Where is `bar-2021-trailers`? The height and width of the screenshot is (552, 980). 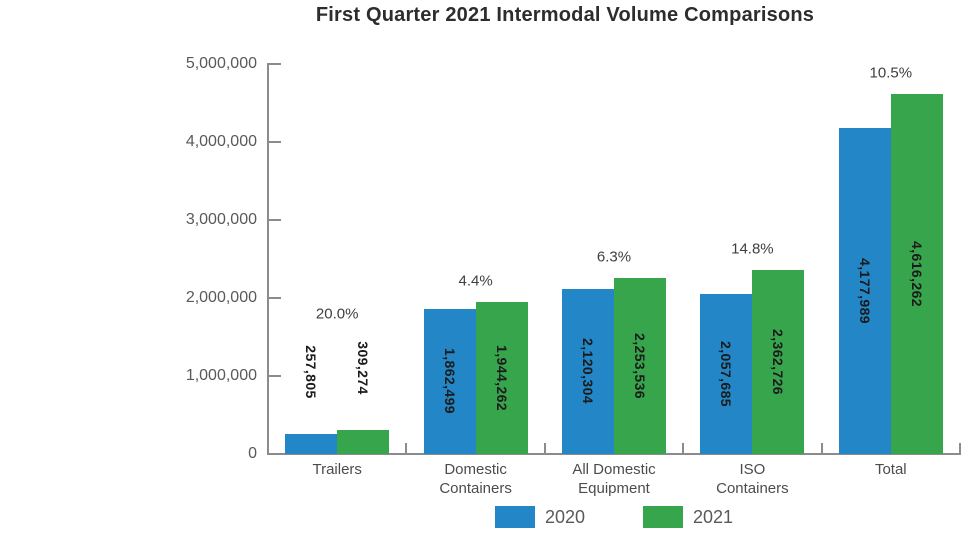
bar-2021-trailers is located at coordinates (363, 441).